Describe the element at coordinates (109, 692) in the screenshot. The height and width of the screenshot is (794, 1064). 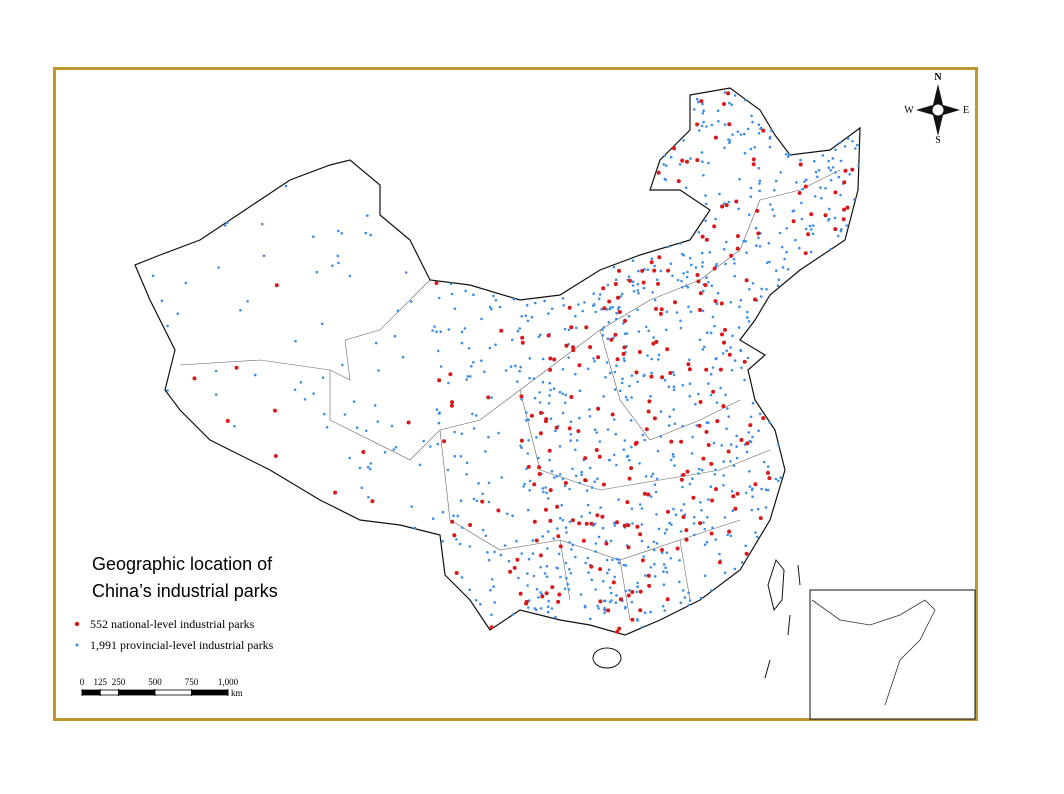
I see `scale-segment` at that location.